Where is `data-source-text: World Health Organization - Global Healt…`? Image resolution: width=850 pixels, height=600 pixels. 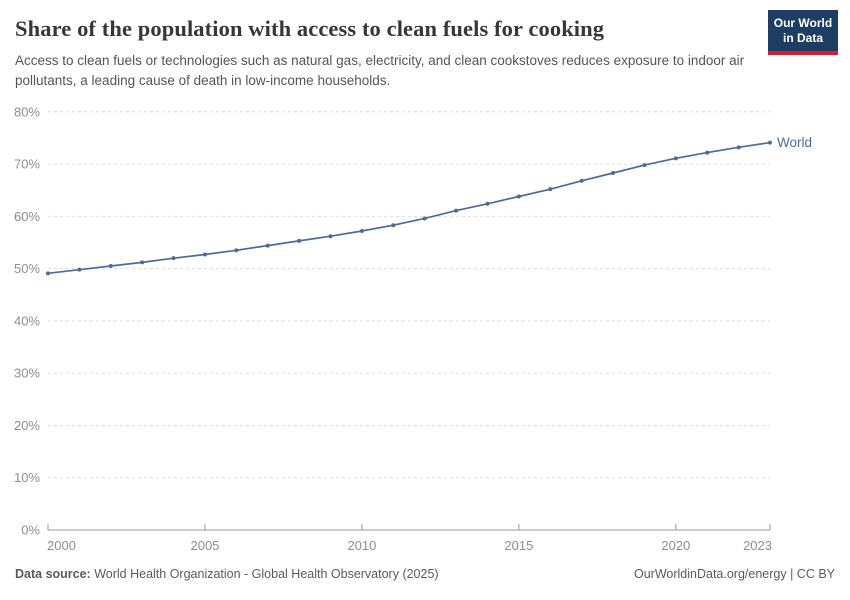
data-source-text: World Health Organization - Global Healt… is located at coordinates (264, 574).